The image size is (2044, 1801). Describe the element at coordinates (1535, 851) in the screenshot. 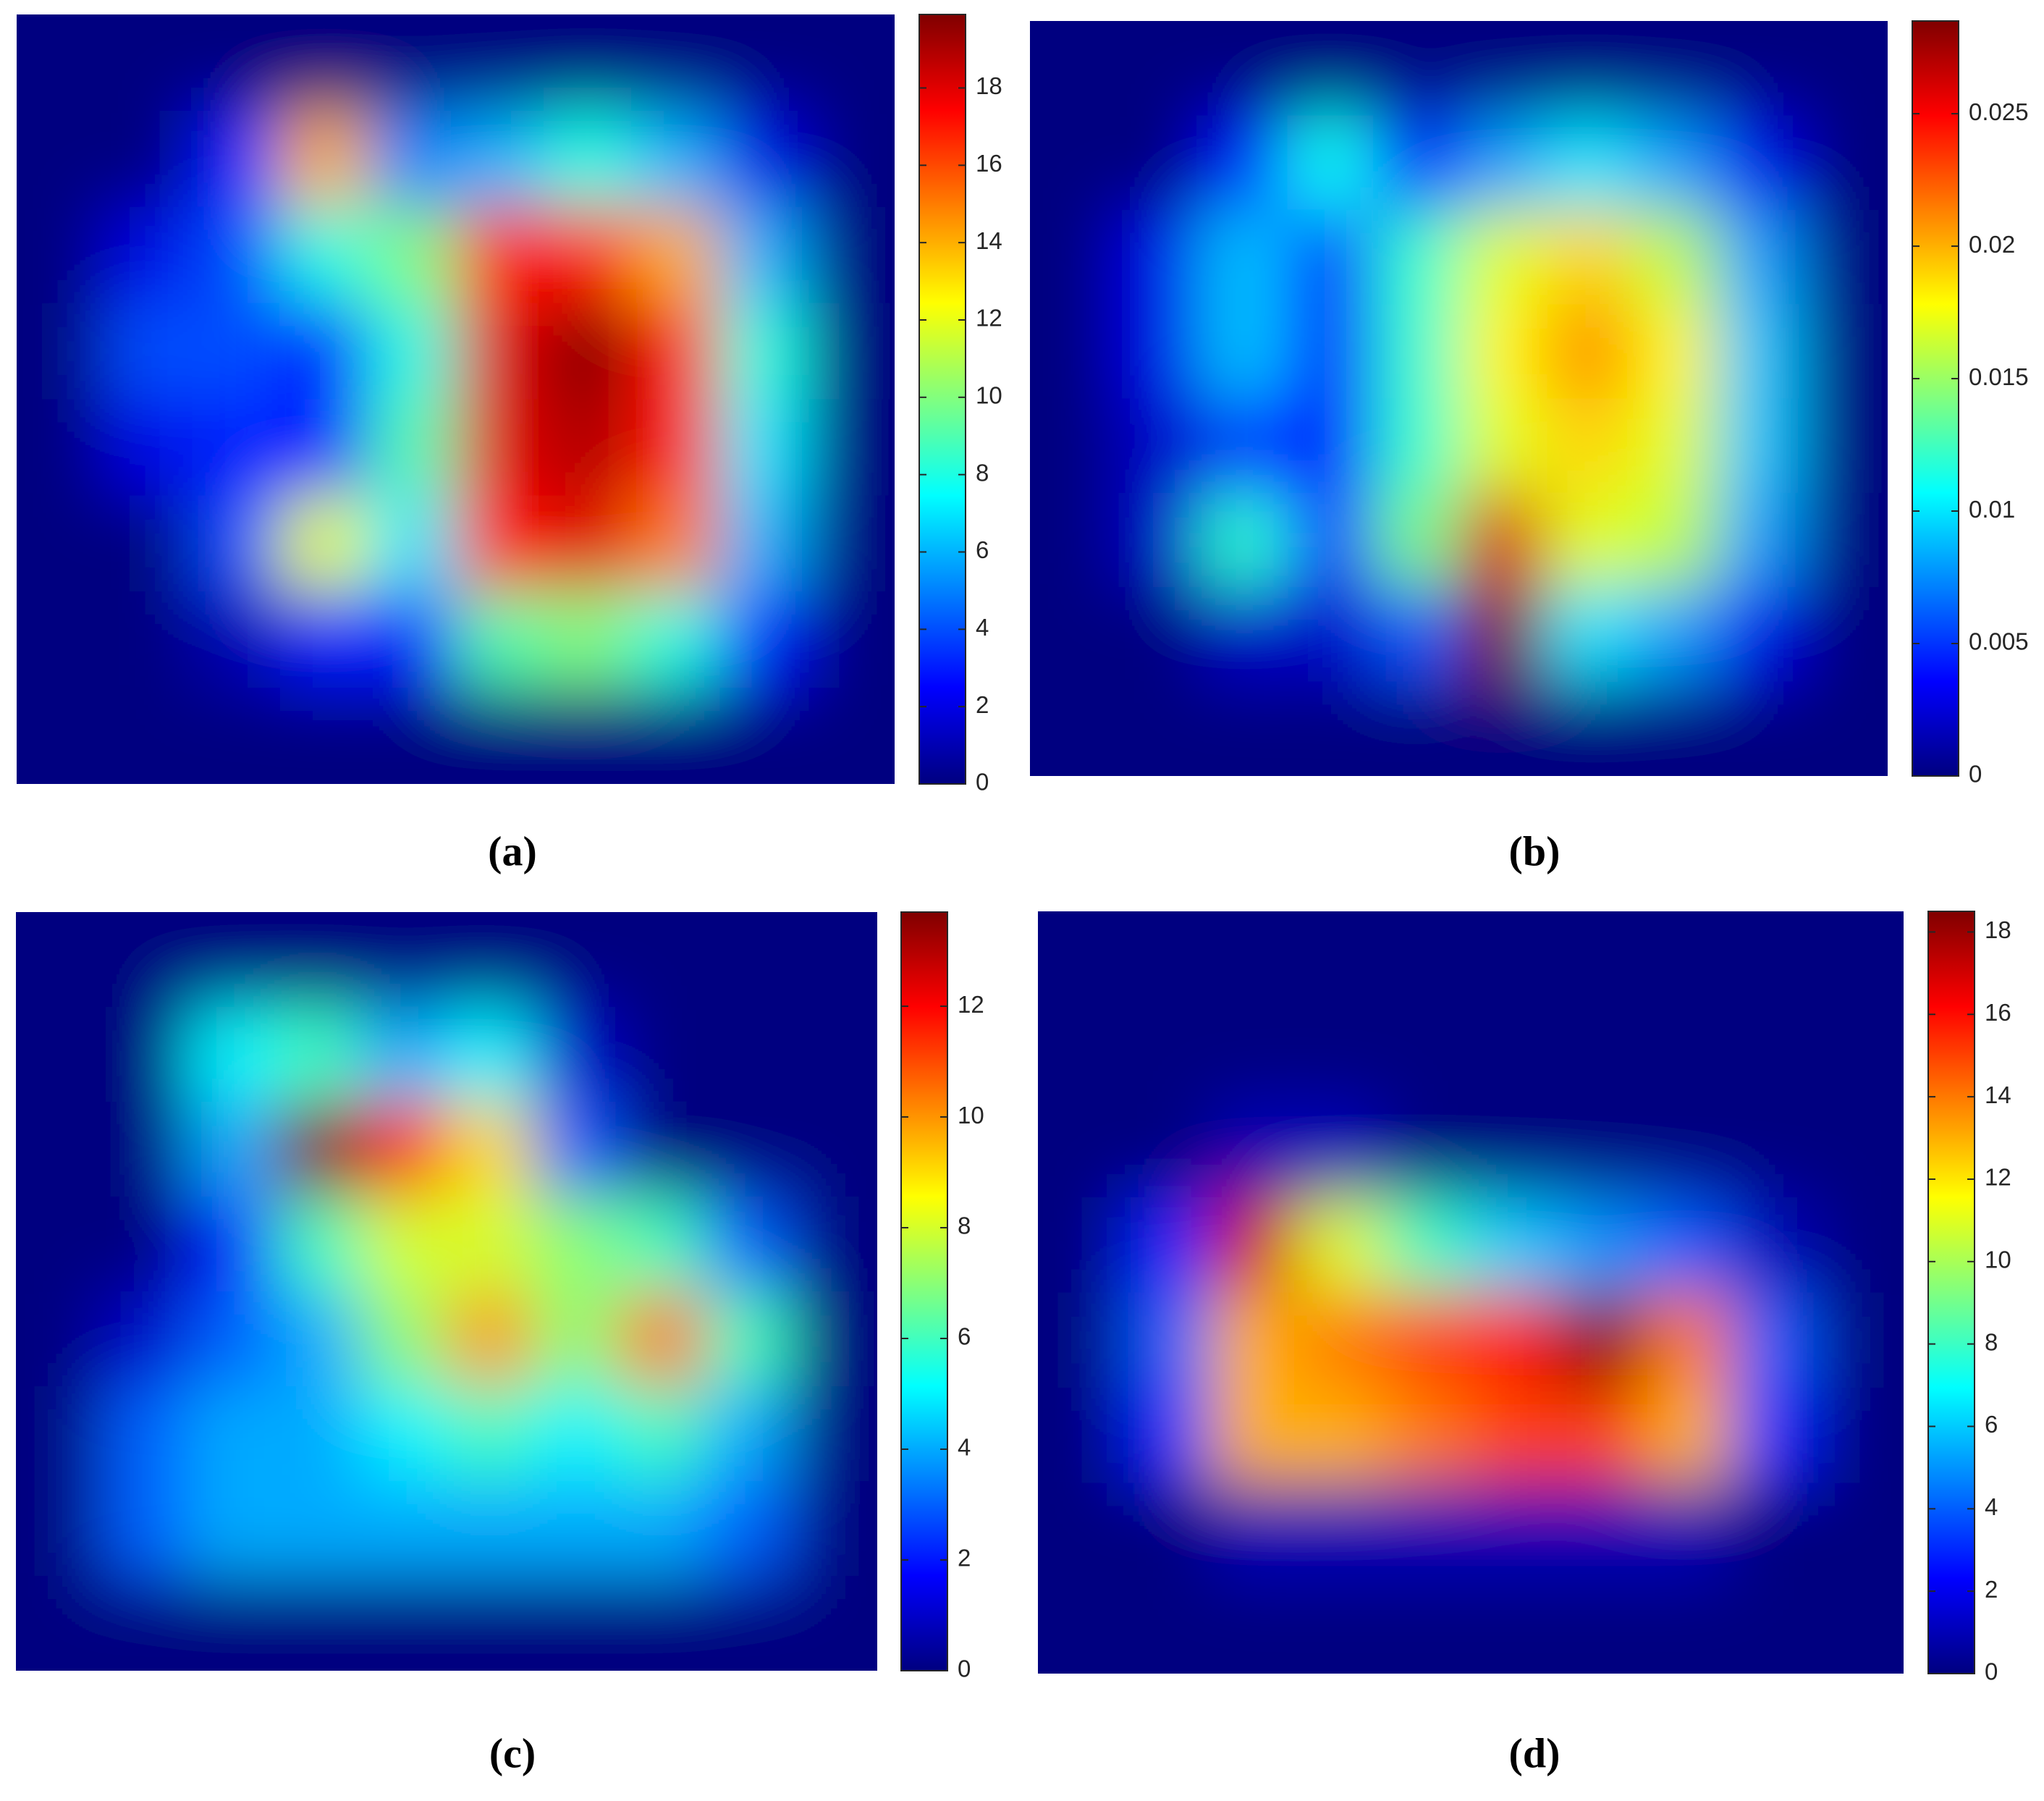

I see `caption: (b)` at that location.